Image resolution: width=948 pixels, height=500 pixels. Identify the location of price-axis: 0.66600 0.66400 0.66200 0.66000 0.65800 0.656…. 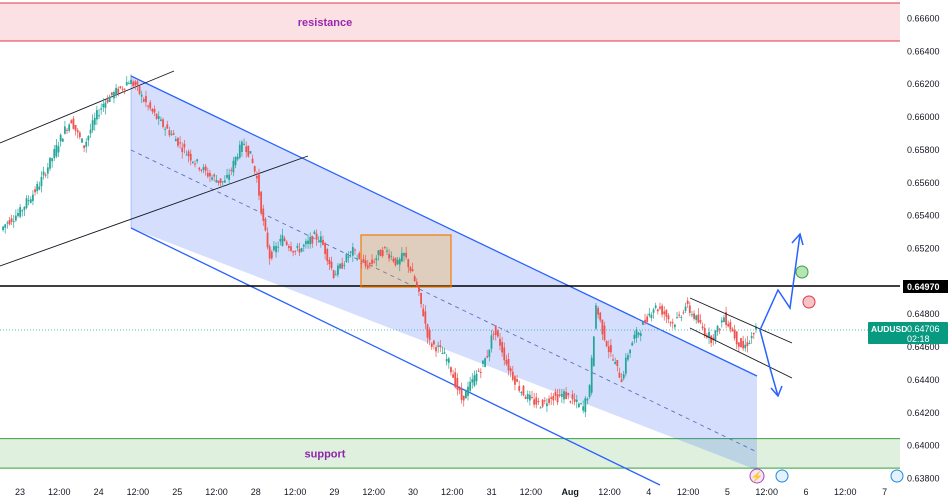
(908, 249).